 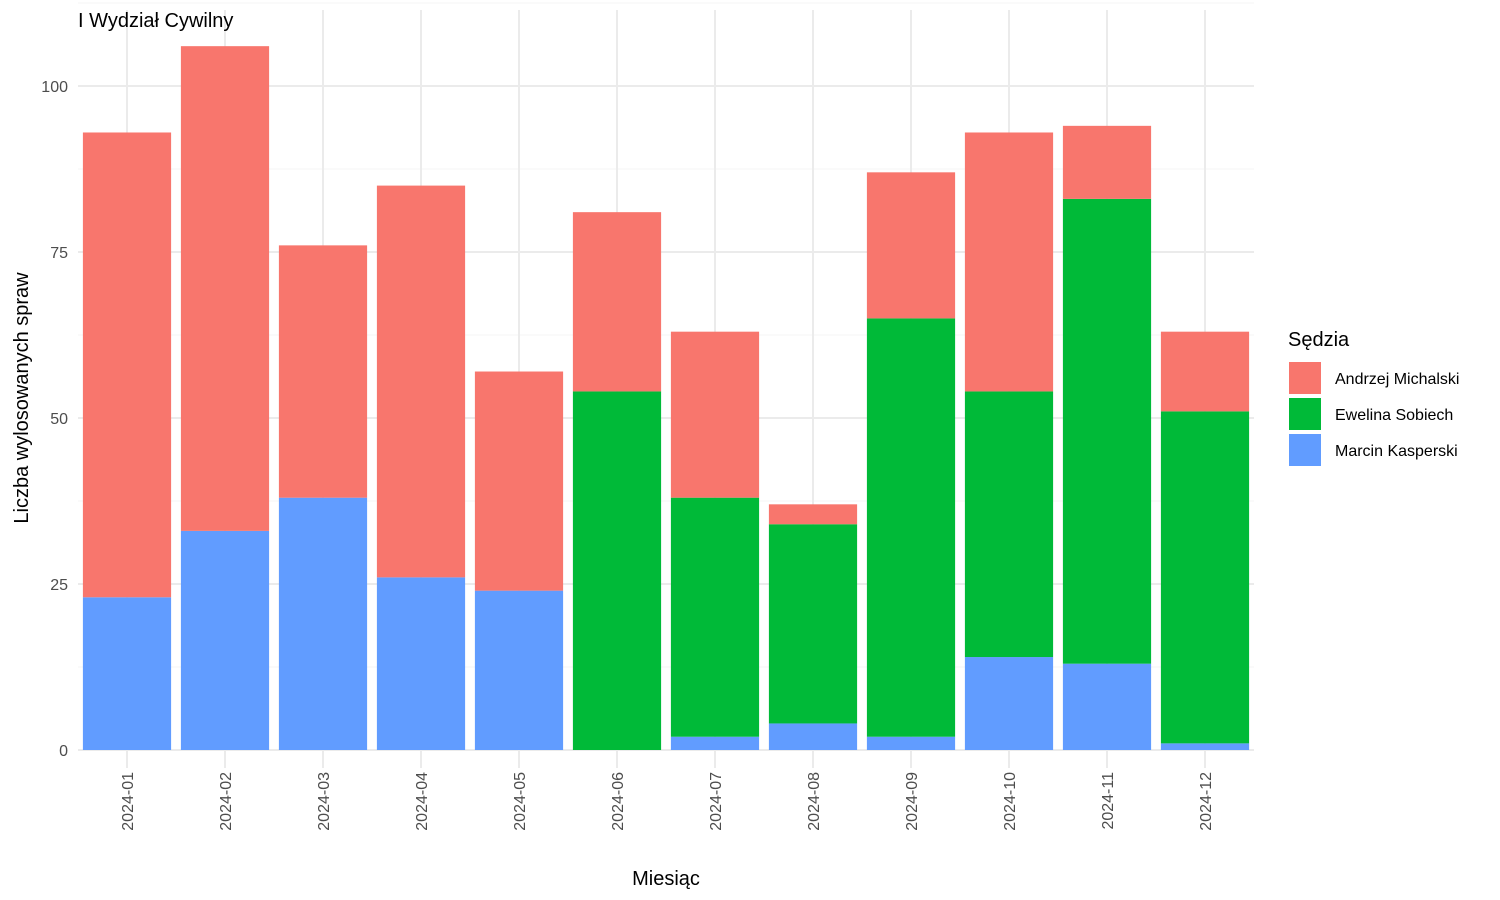 What do you see at coordinates (324, 801) in the screenshot?
I see `x-tick-label: 2024-03` at bounding box center [324, 801].